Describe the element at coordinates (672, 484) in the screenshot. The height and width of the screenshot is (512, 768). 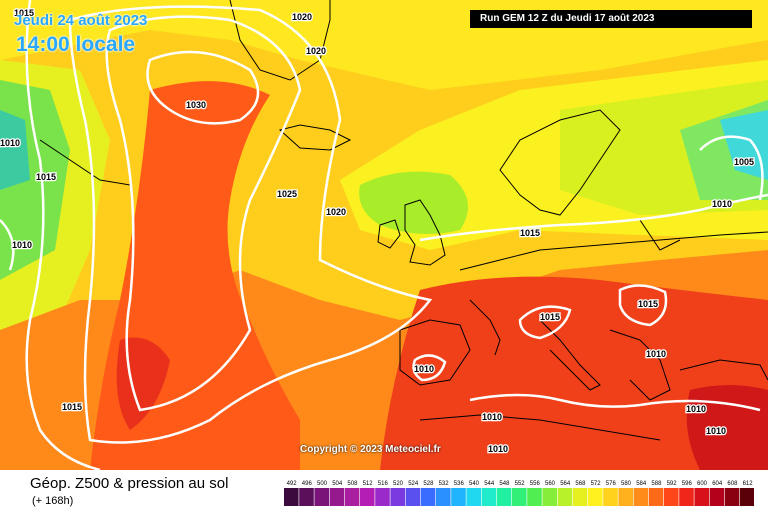
I see `scale-tick-label: 592` at that location.